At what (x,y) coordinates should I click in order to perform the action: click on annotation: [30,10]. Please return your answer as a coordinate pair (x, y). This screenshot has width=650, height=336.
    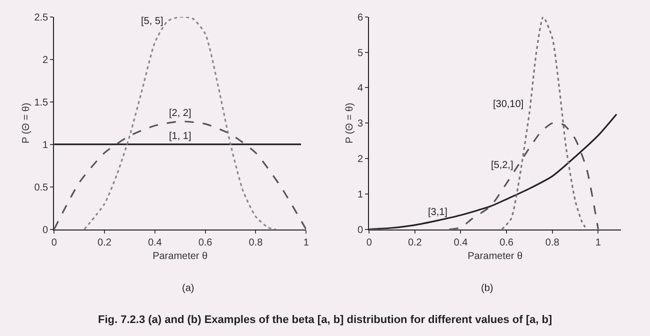
    Looking at the image, I should click on (508, 104).